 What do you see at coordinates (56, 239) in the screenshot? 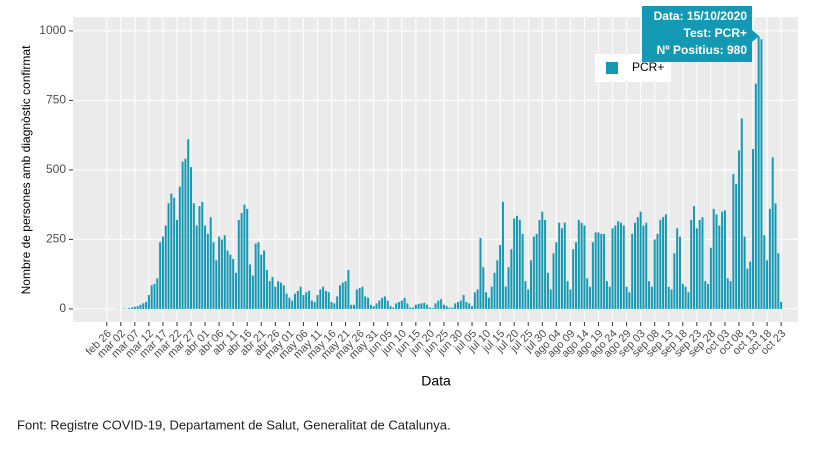
I see `y-tick-label: 250` at bounding box center [56, 239].